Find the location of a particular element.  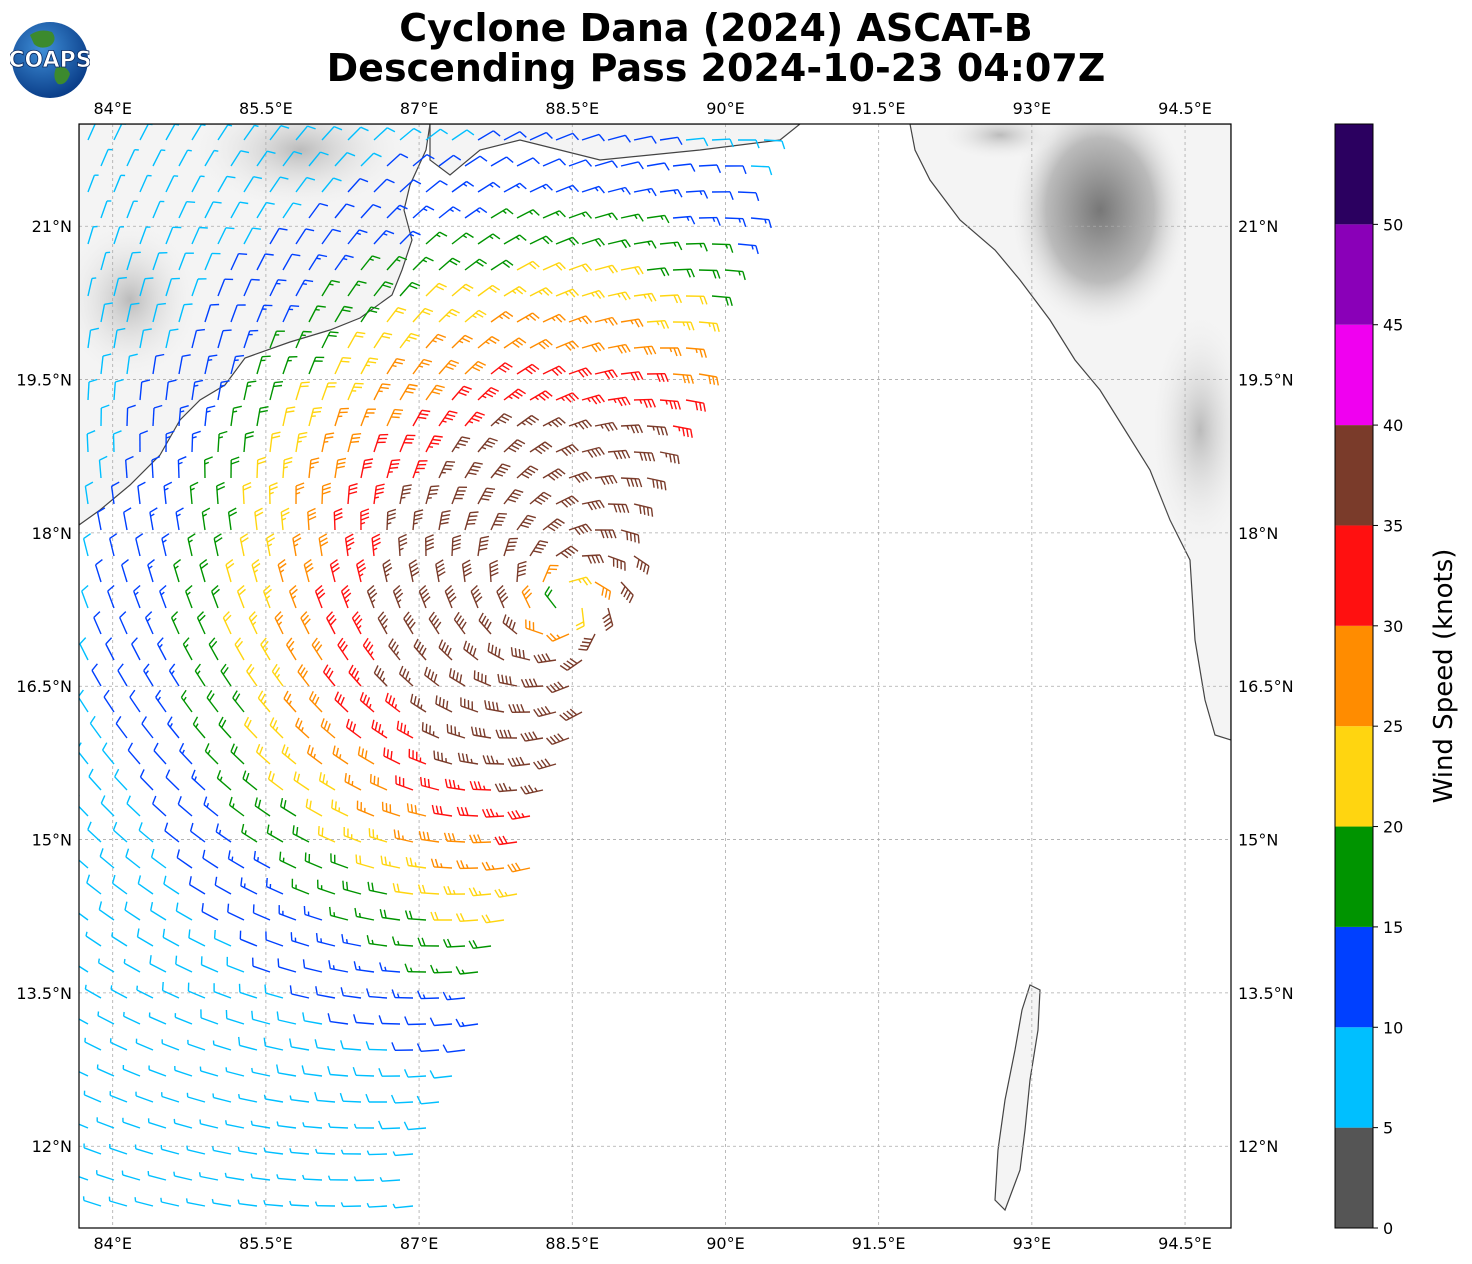

colorbar-label: Wind Speed (knots) is located at coordinates (1444, 676).